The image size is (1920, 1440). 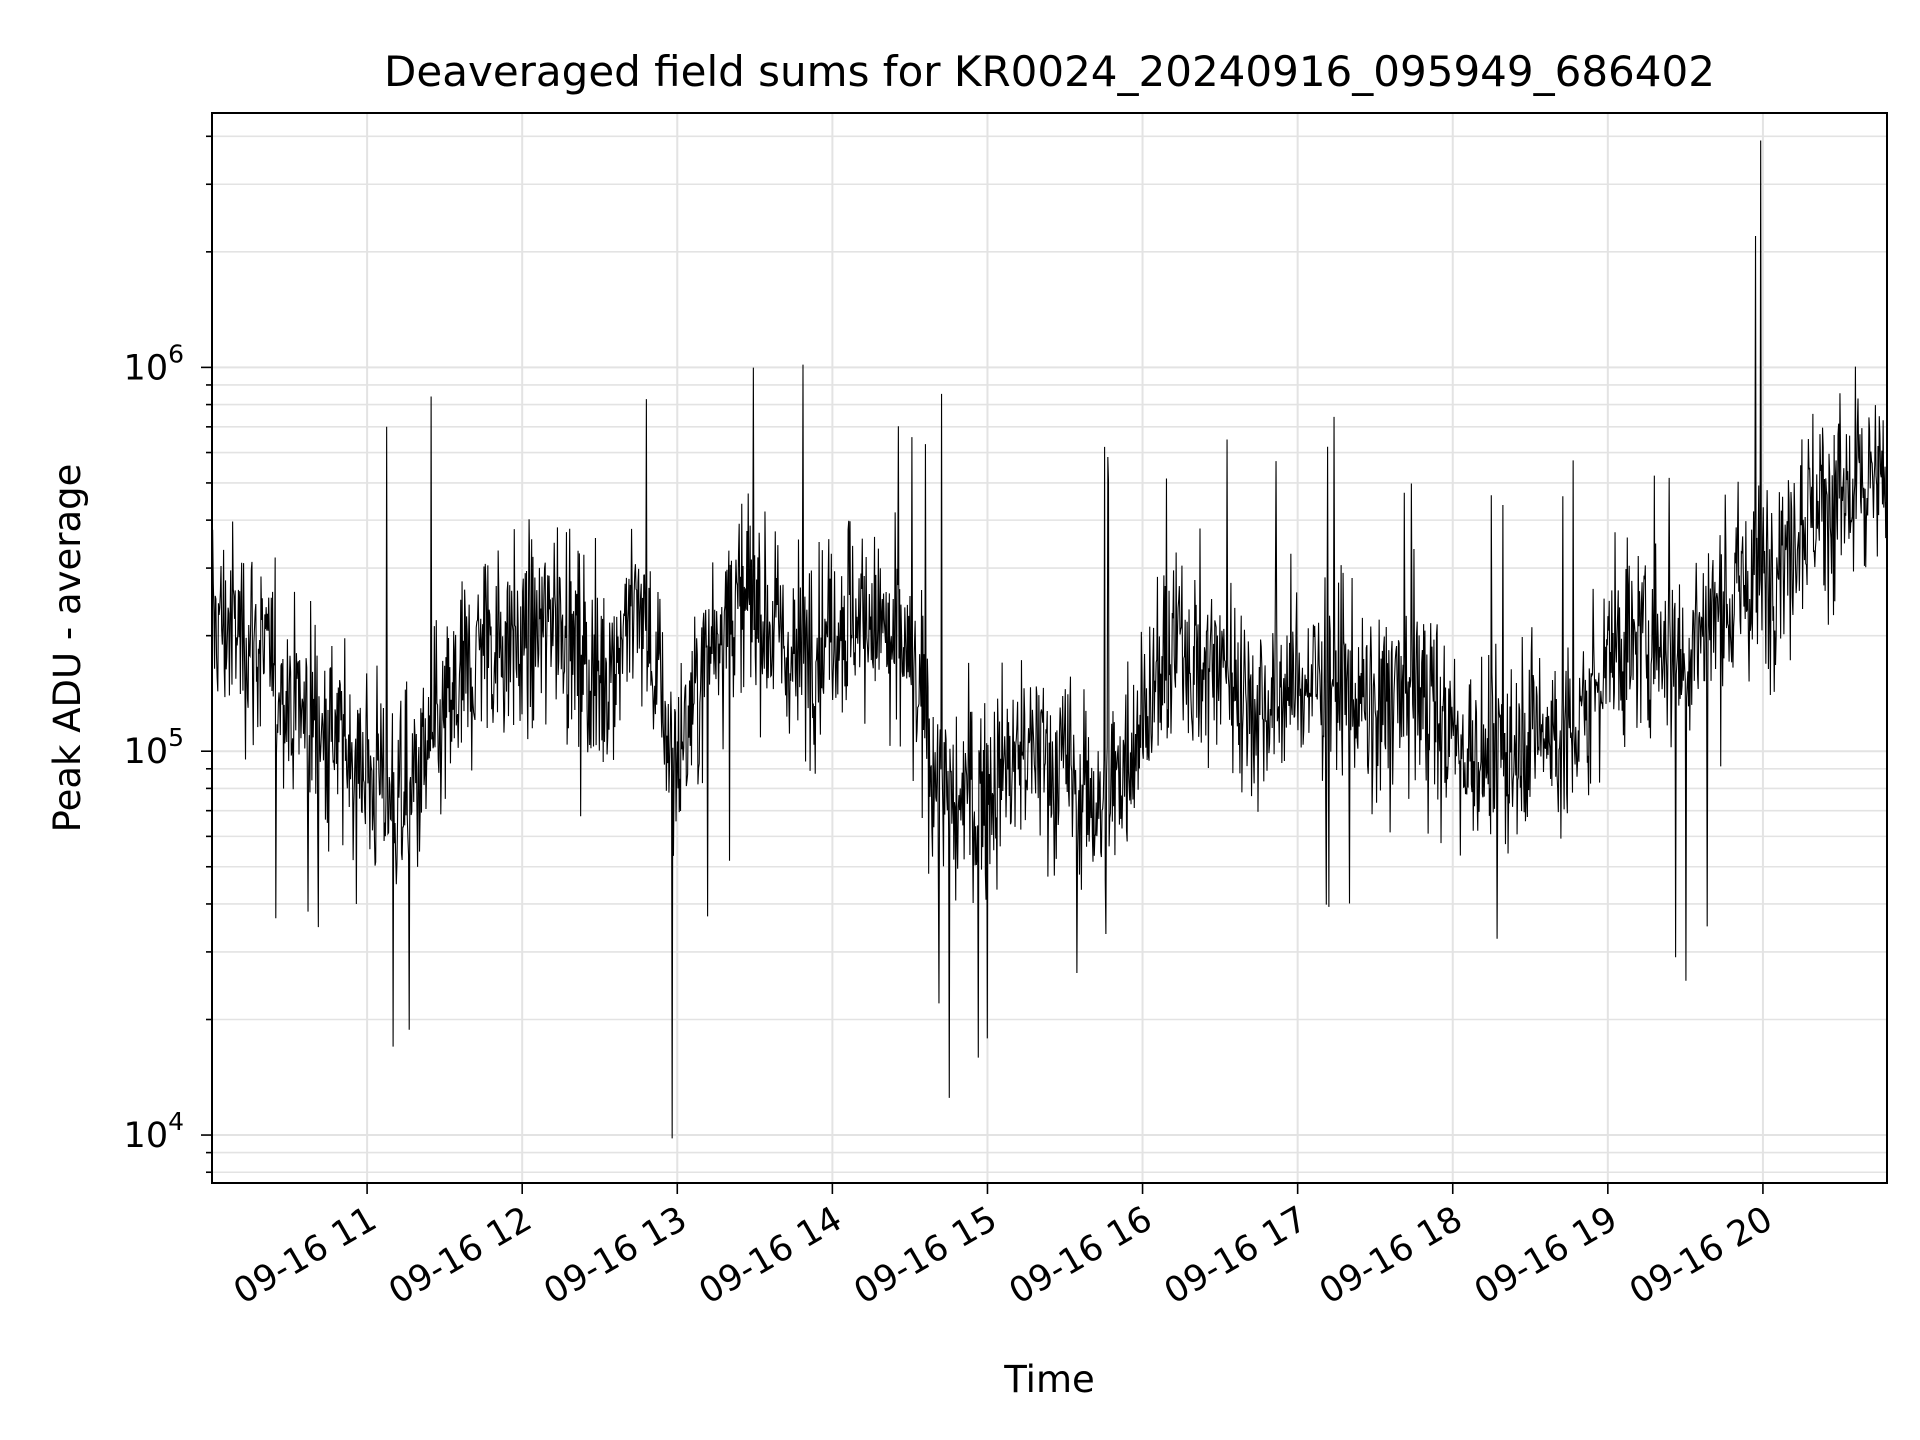 I want to click on x-tick-label: 09-16 15, so click(x=926, y=1255).